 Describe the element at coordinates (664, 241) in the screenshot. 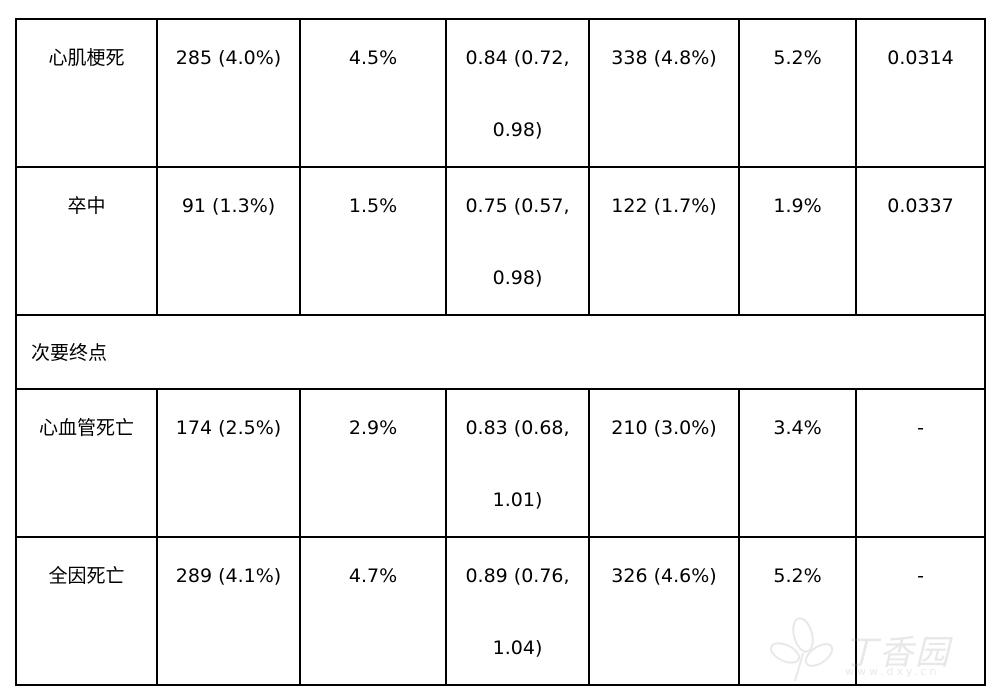

I see `cell-events-control: 122 (1.7%)` at that location.